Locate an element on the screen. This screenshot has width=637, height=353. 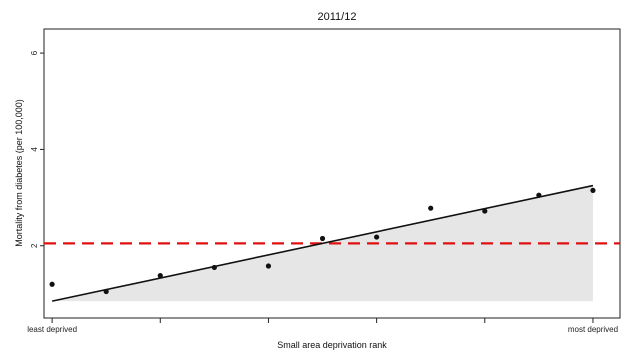
y-tick-label-2: 2 is located at coordinates (34, 245).